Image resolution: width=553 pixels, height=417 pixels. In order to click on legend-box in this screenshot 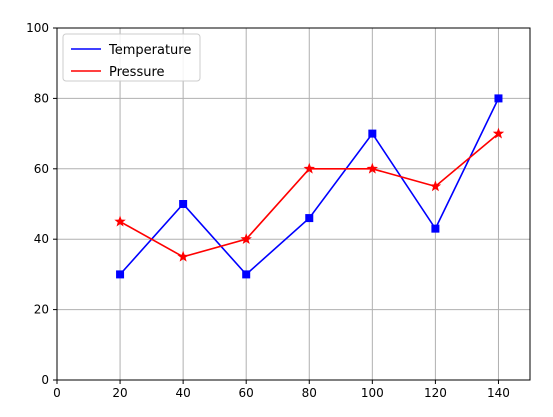, I will do `click(131, 57)`.